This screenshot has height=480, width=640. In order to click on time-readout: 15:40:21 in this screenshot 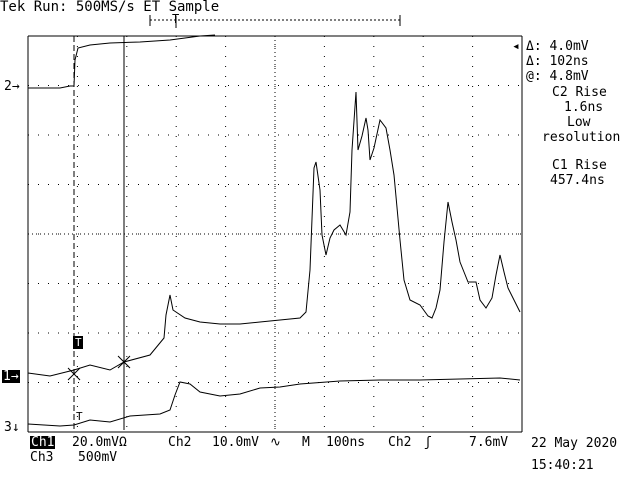, I will do `click(562, 465)`.